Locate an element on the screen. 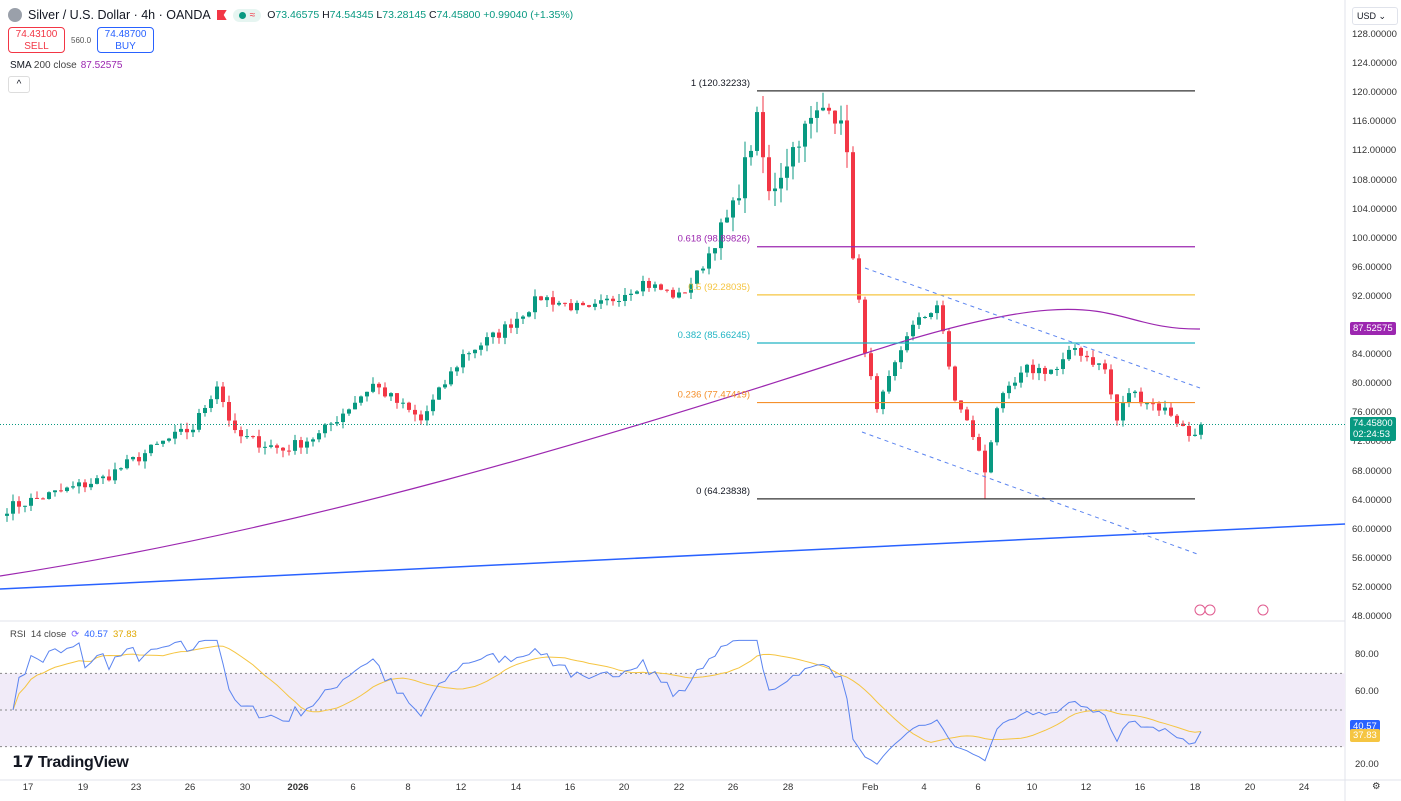 Image resolution: width=1401 pixels, height=801 pixels. price-tick: 64.00000 is located at coordinates (1372, 500).